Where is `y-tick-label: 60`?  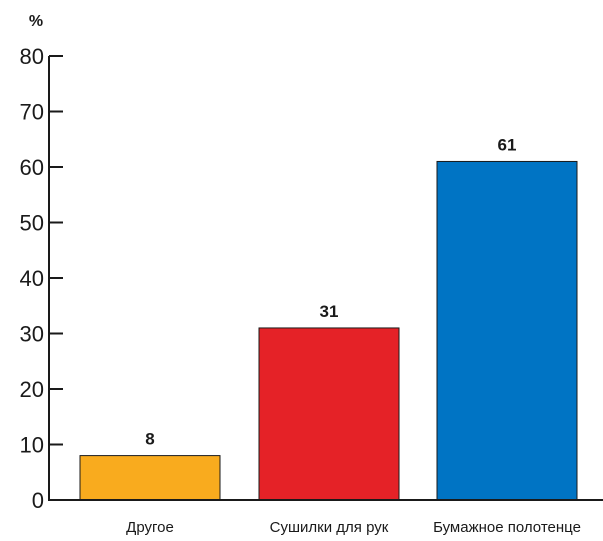
y-tick-label: 60 is located at coordinates (32, 167).